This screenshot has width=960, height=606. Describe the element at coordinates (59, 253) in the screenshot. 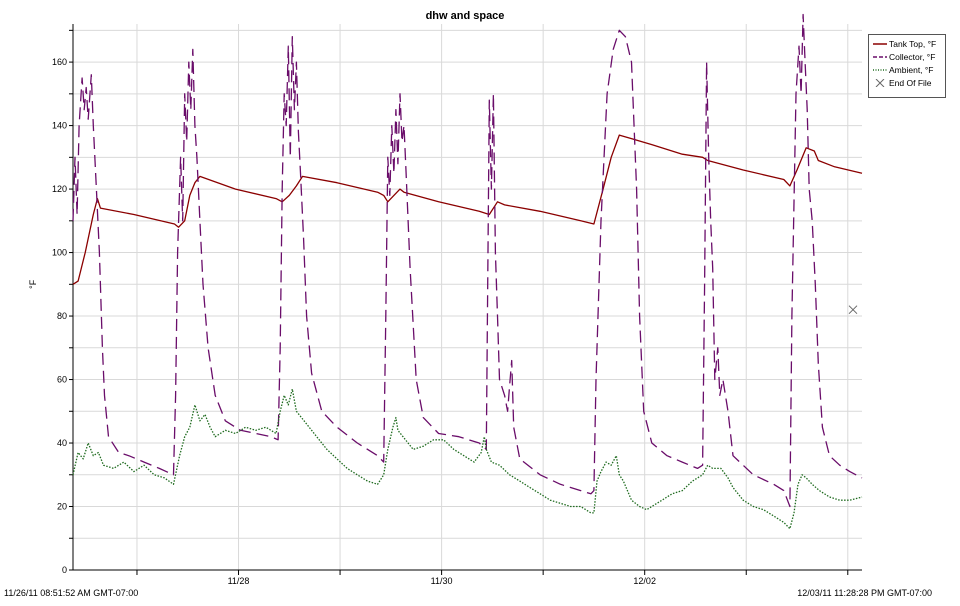

I see `y-tick-label: 100` at that location.